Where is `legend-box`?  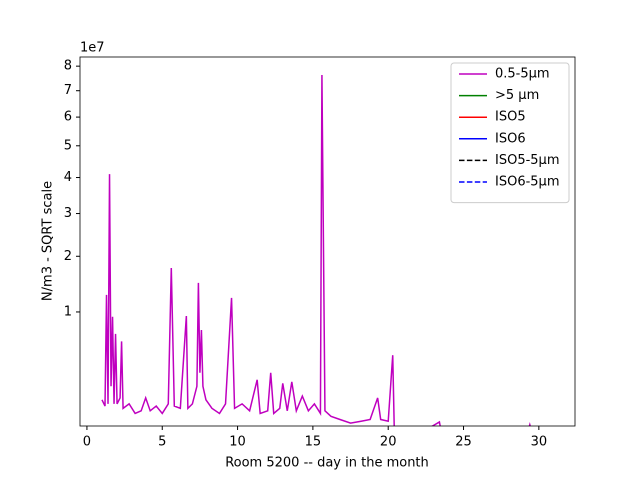 legend-box is located at coordinates (510, 133).